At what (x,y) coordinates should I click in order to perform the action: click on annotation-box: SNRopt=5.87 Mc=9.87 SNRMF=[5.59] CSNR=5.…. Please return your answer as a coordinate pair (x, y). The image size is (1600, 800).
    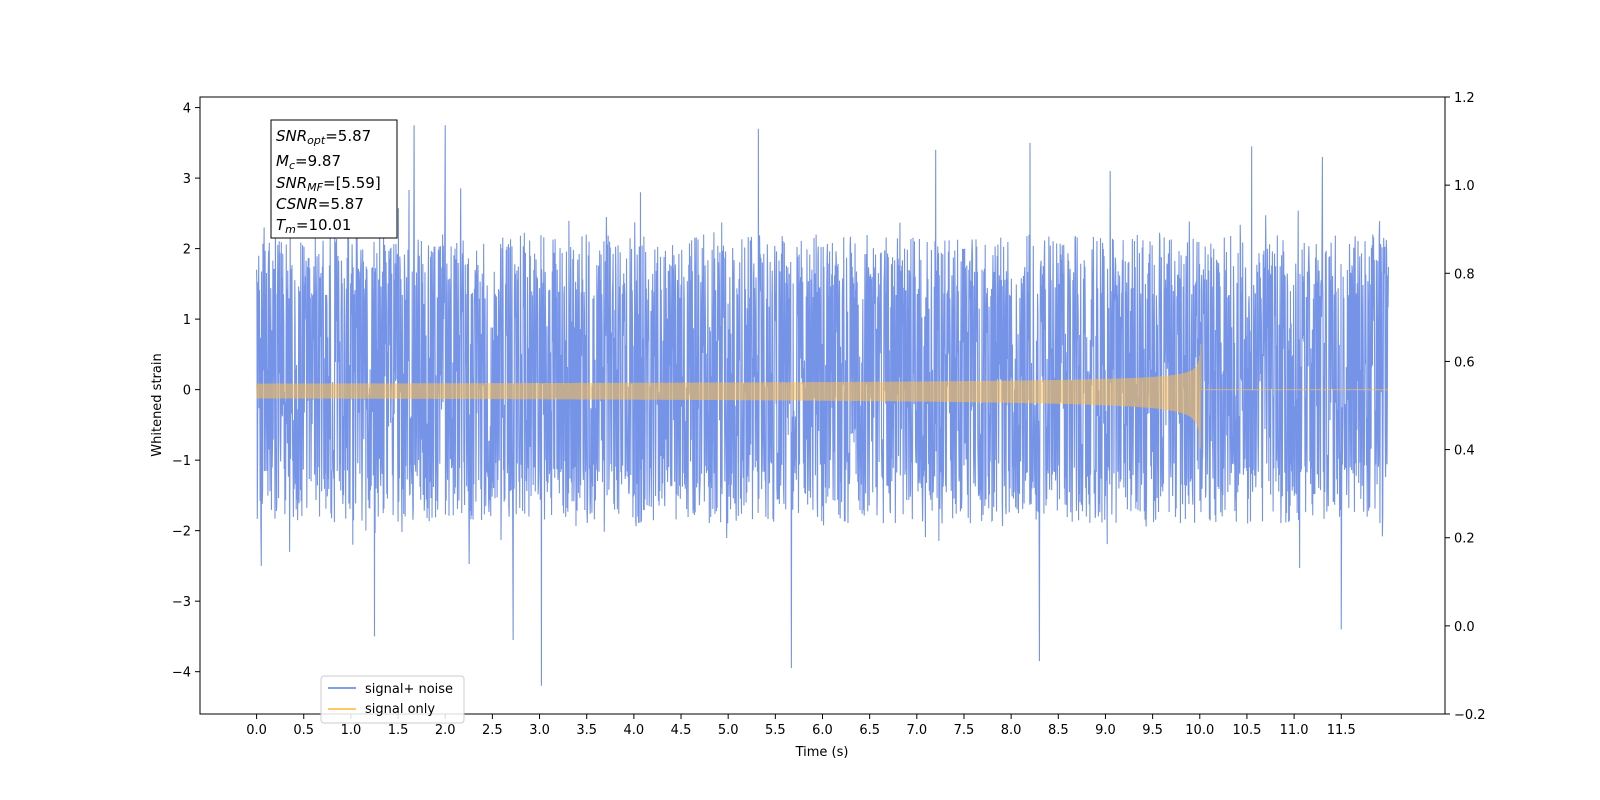
    Looking at the image, I should click on (334, 179).